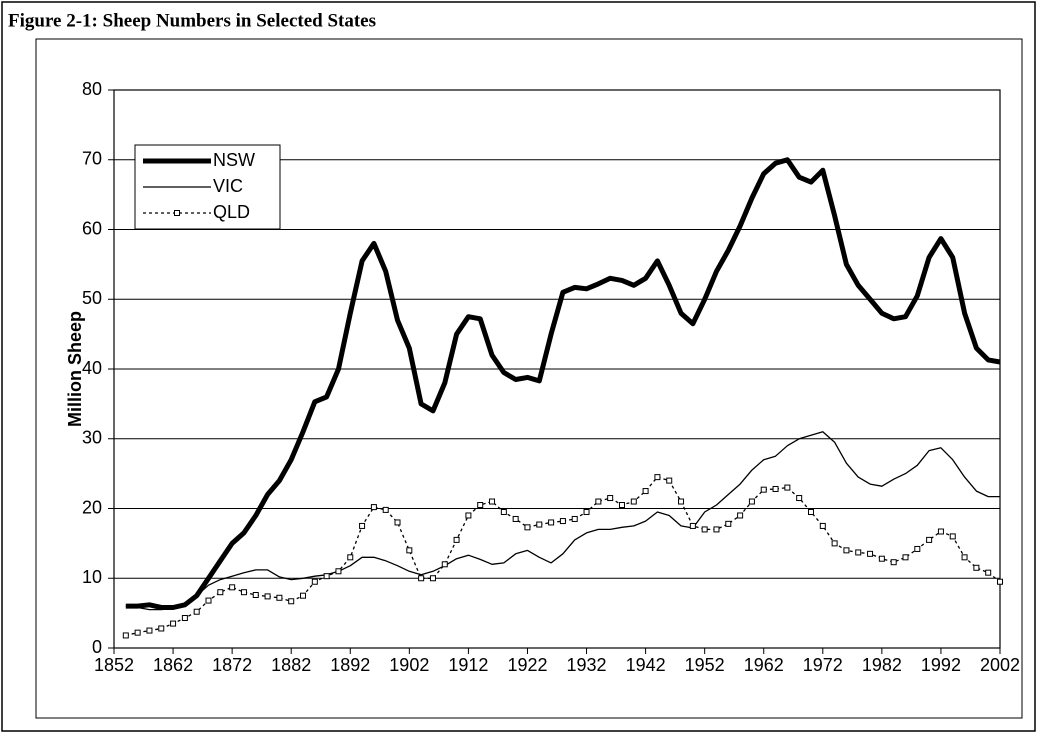 The image size is (1038, 739). What do you see at coordinates (228, 186) in the screenshot?
I see `legend-label: VIC` at bounding box center [228, 186].